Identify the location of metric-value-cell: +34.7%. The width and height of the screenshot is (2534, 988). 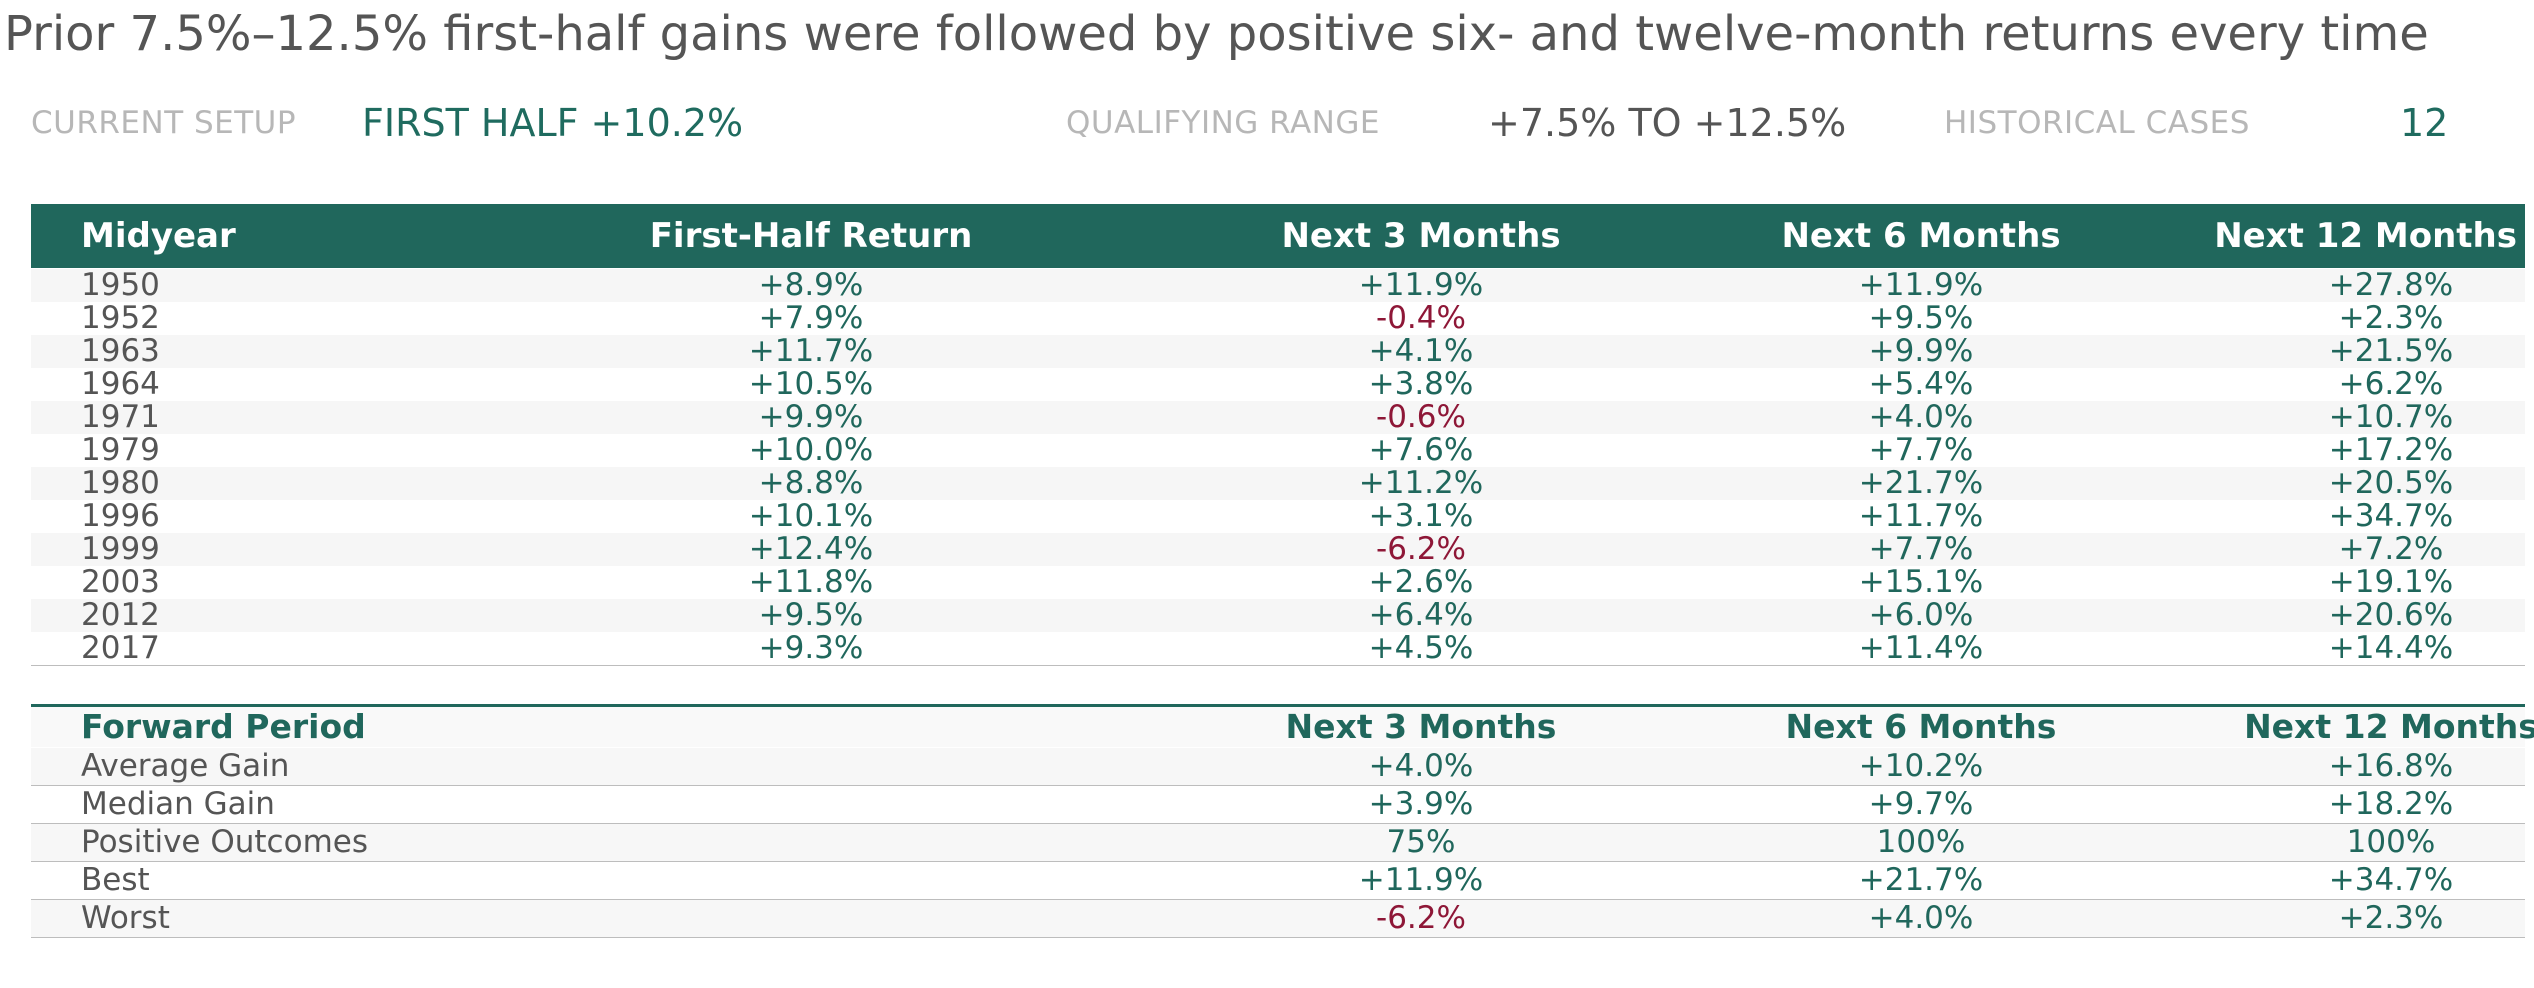
(2391, 880).